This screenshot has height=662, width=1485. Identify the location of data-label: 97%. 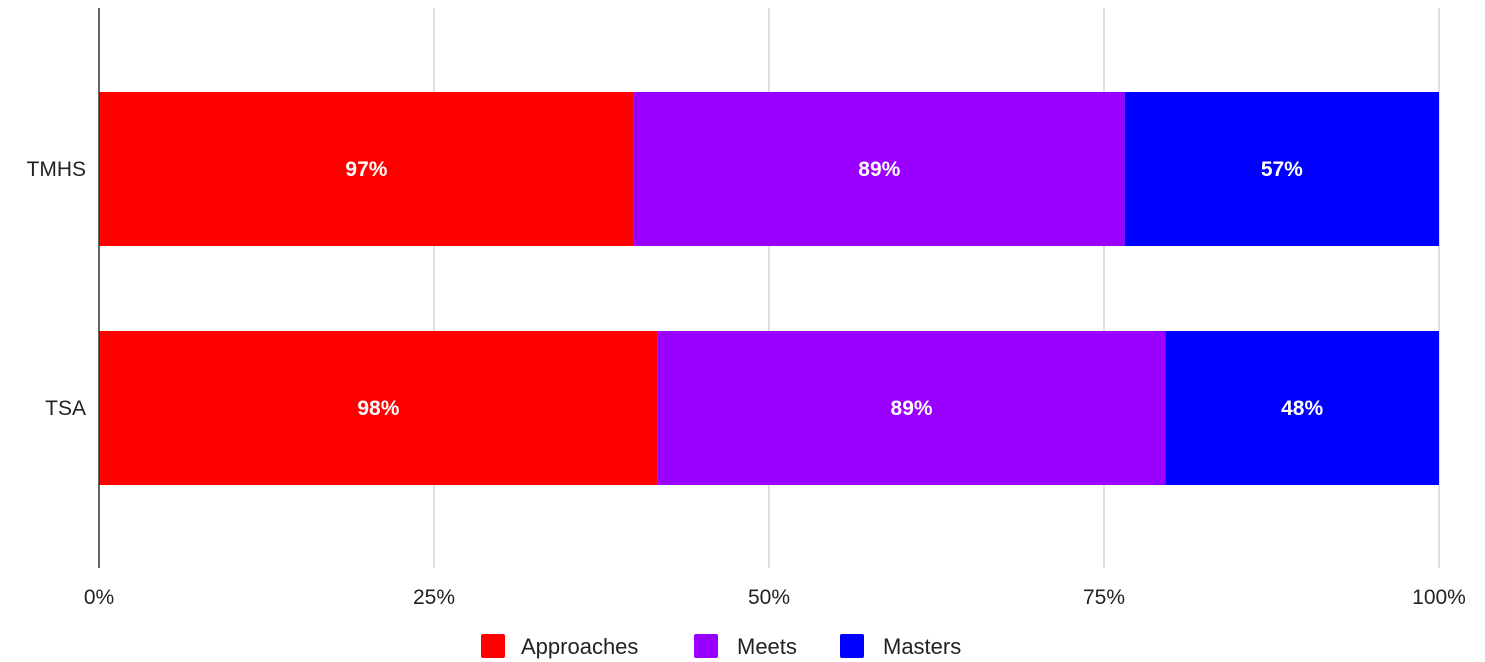
(366, 169).